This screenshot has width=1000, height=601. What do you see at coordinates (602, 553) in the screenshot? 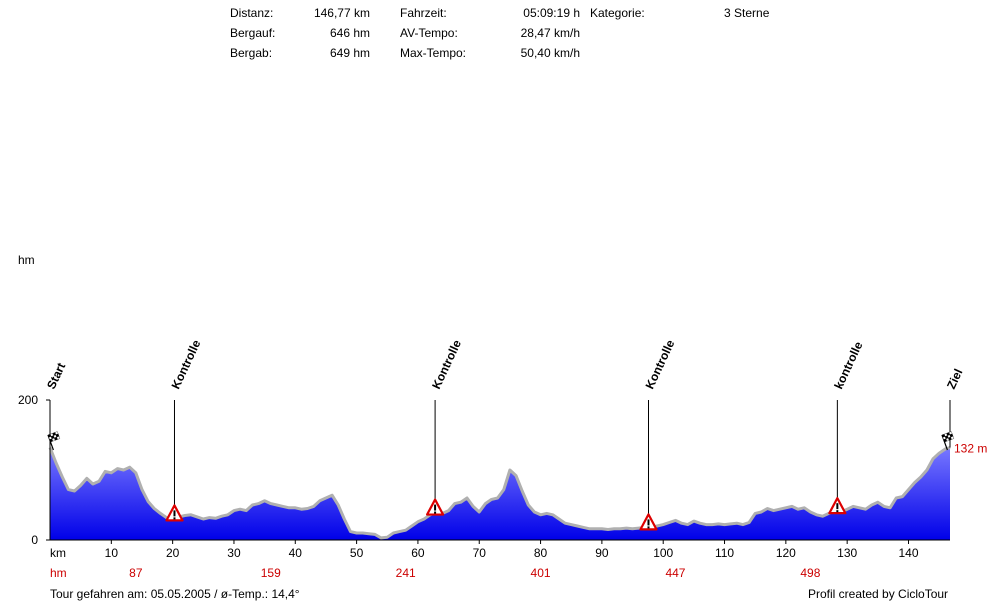
I see `x-tick-label: 90` at bounding box center [602, 553].